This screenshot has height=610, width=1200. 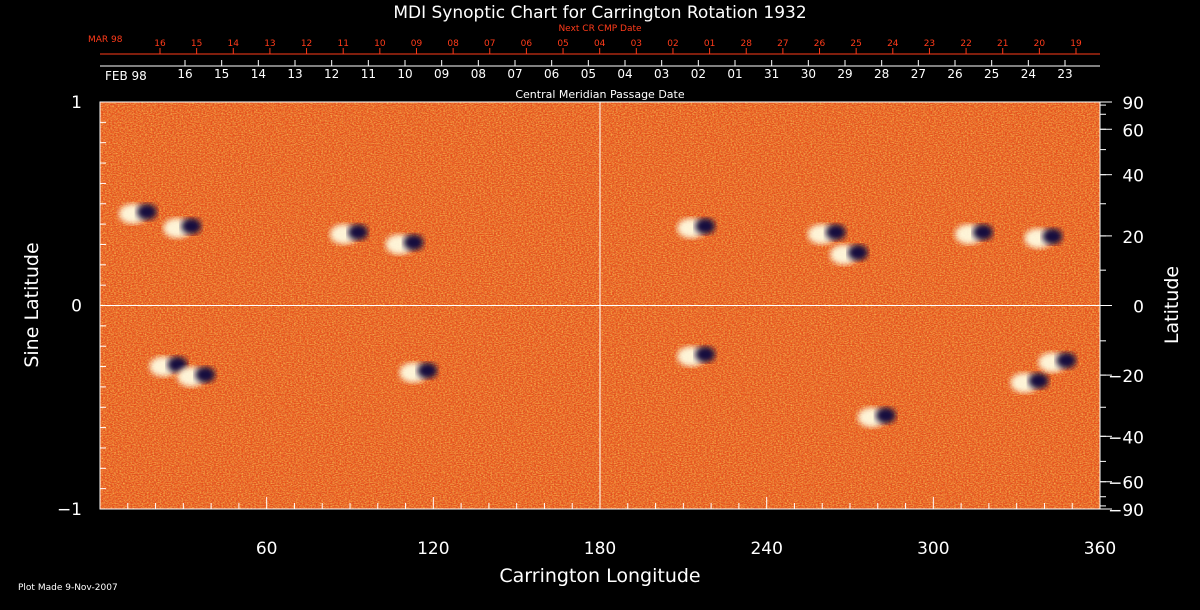 What do you see at coordinates (294, 74) in the screenshot?
I see `cmp-date-label: 13` at bounding box center [294, 74].